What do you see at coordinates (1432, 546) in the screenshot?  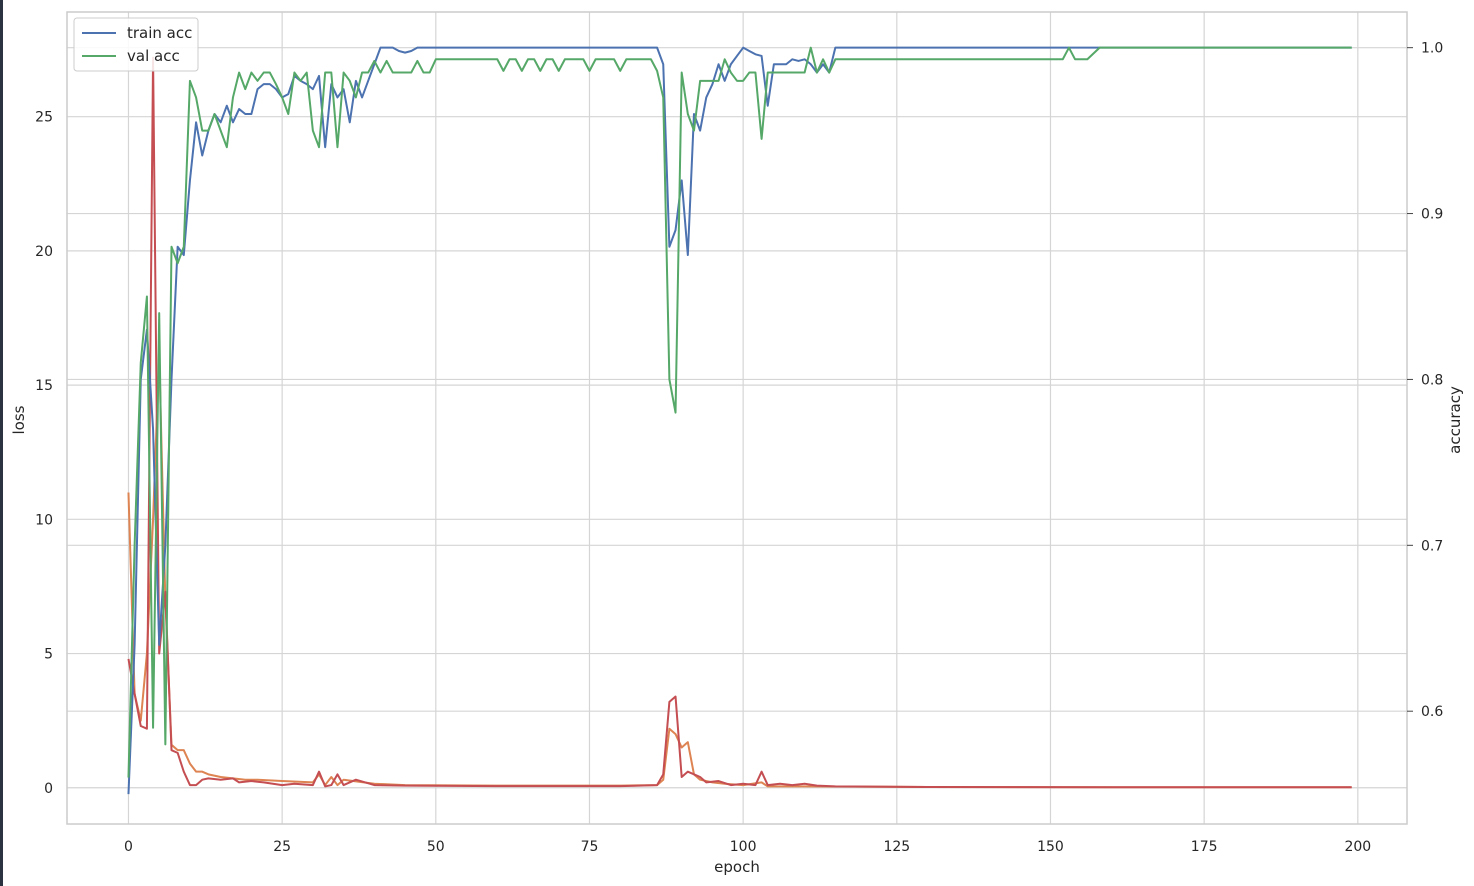 I see `right-tick-label: 0.7` at bounding box center [1432, 546].